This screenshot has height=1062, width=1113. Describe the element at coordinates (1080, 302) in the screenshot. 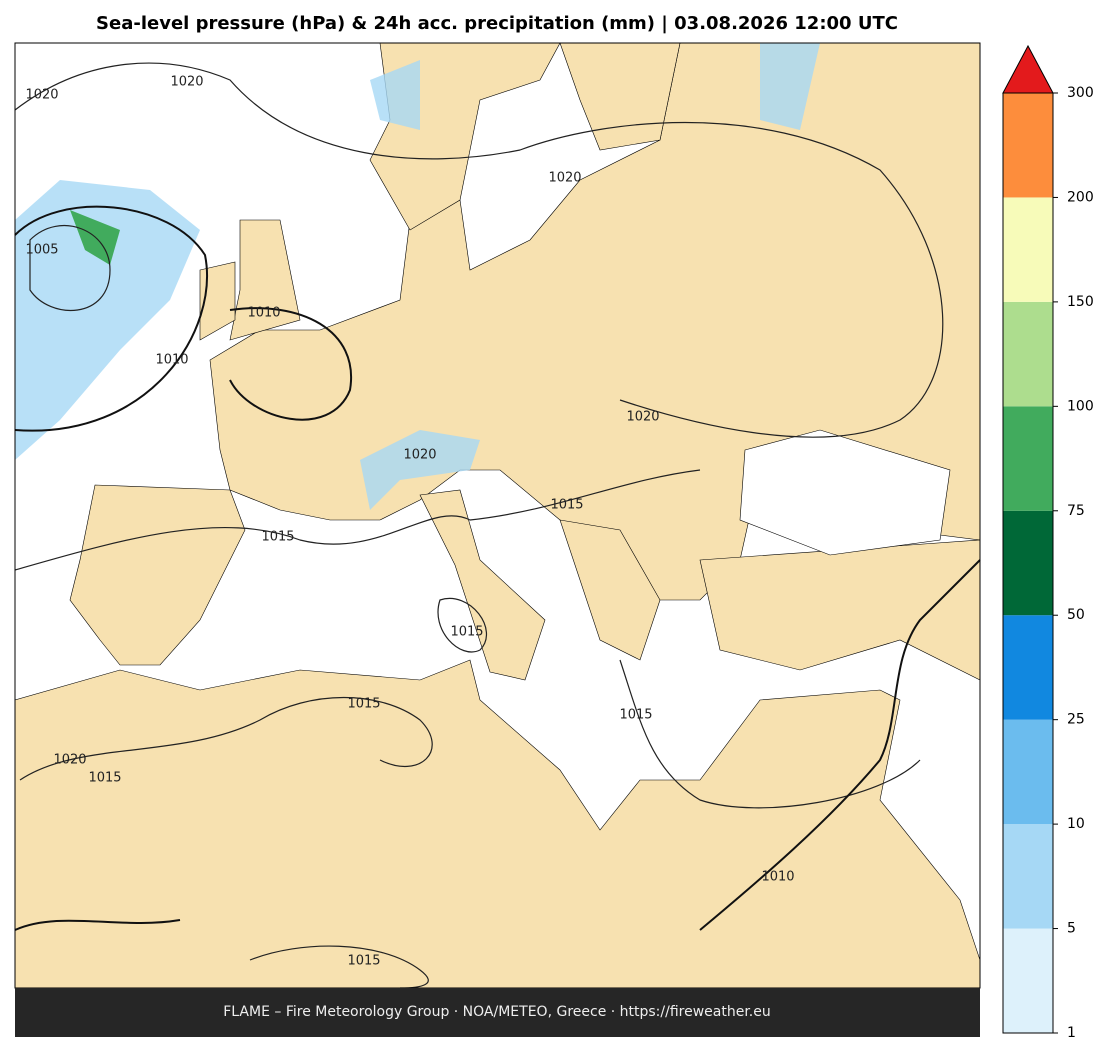

I see `colorbar-tick-label: 150` at that location.